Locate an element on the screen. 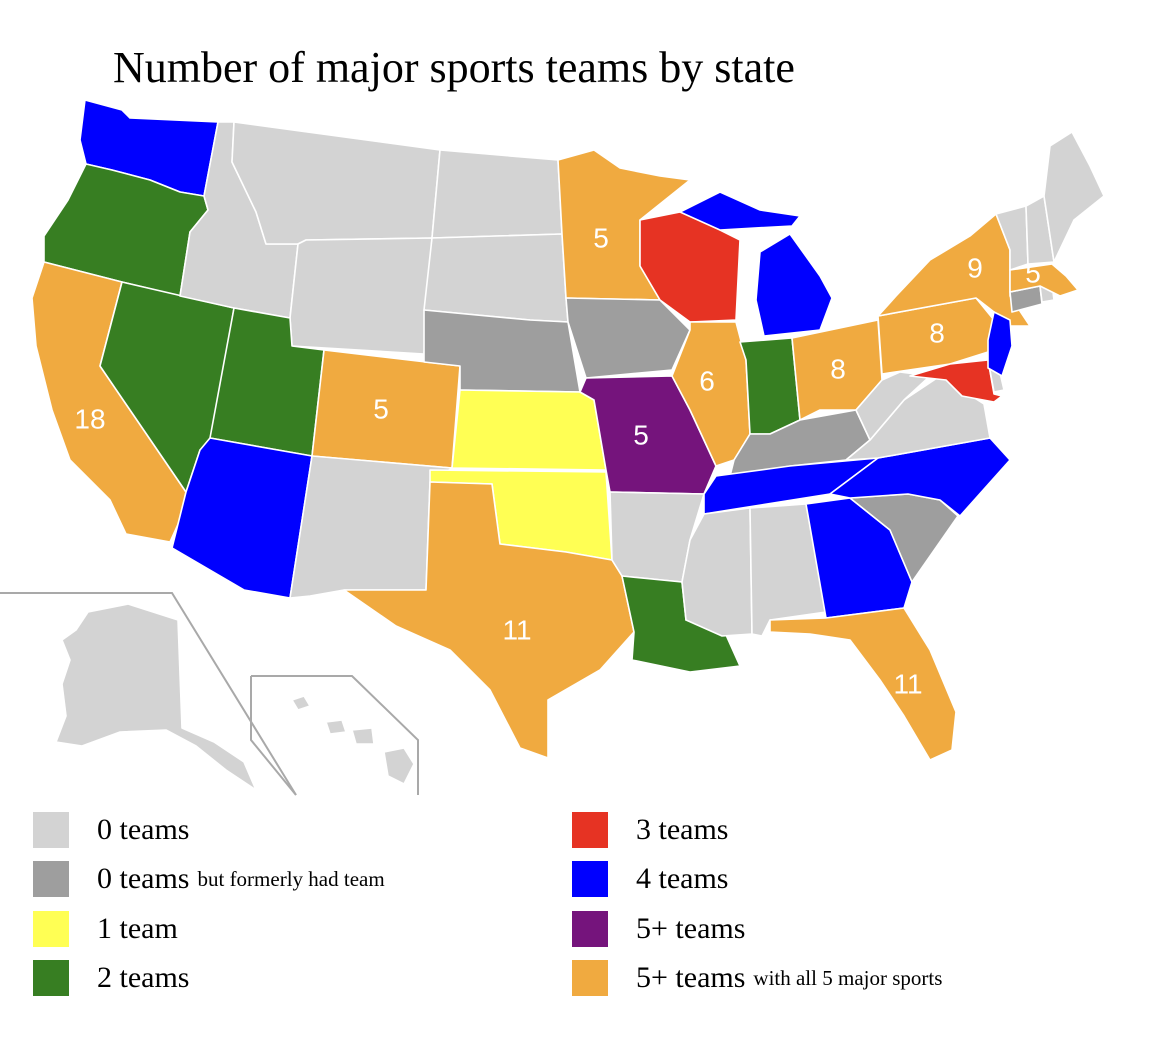 The width and height of the screenshot is (1170, 1059). hawaii-inset-border is located at coordinates (334, 735).